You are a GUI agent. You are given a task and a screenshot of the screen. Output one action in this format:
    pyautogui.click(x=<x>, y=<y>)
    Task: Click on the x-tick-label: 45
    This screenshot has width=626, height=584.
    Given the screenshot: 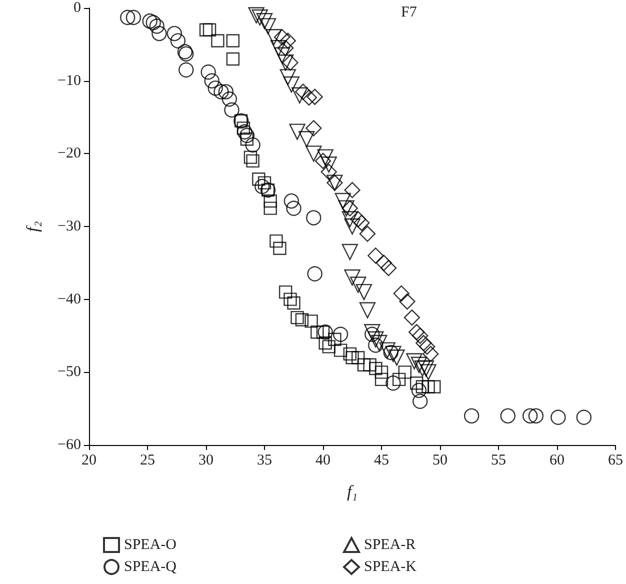 What is the action you would take?
    pyautogui.click(x=381, y=460)
    